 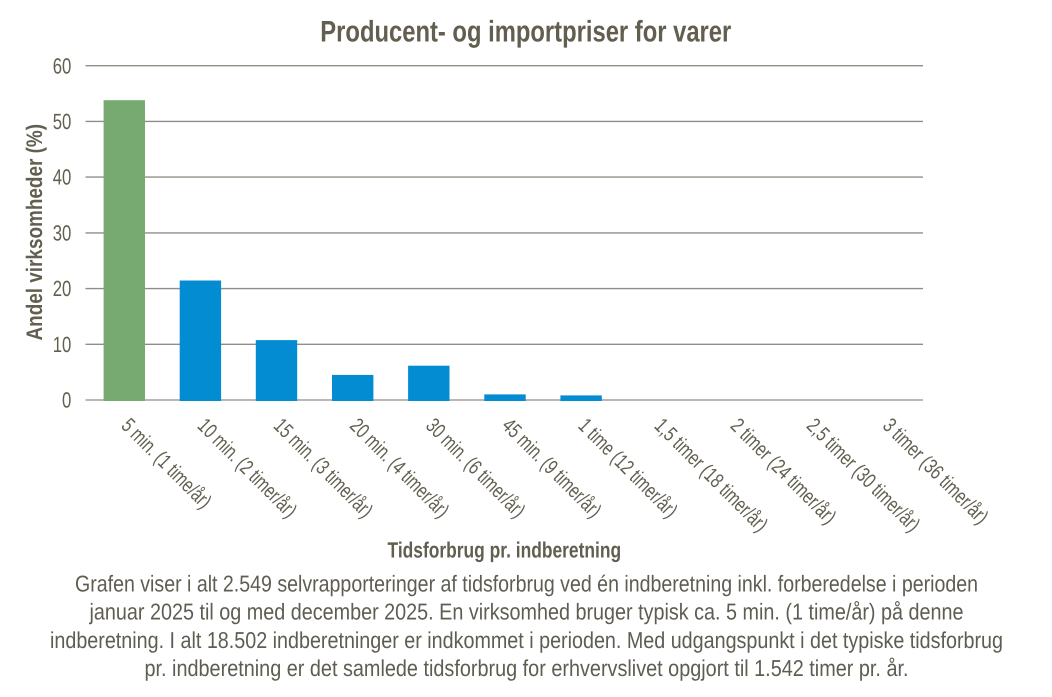 What do you see at coordinates (62, 288) in the screenshot?
I see `svg-text: 20` at bounding box center [62, 288].